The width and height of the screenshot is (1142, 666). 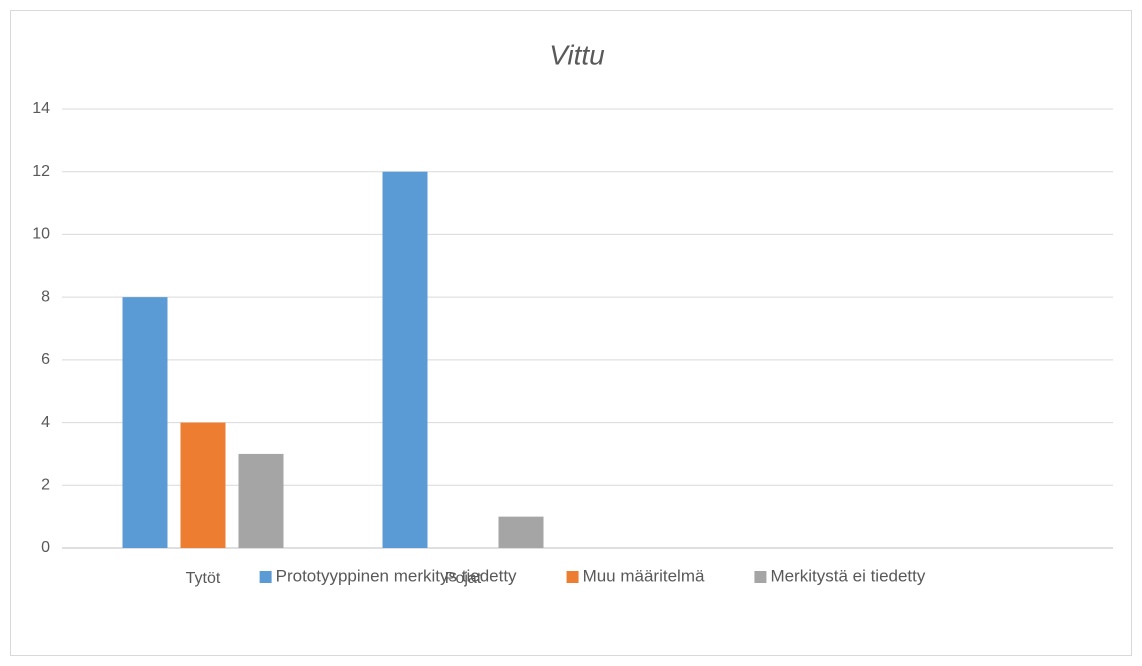 I want to click on y-tick-label: 4, so click(x=45, y=422).